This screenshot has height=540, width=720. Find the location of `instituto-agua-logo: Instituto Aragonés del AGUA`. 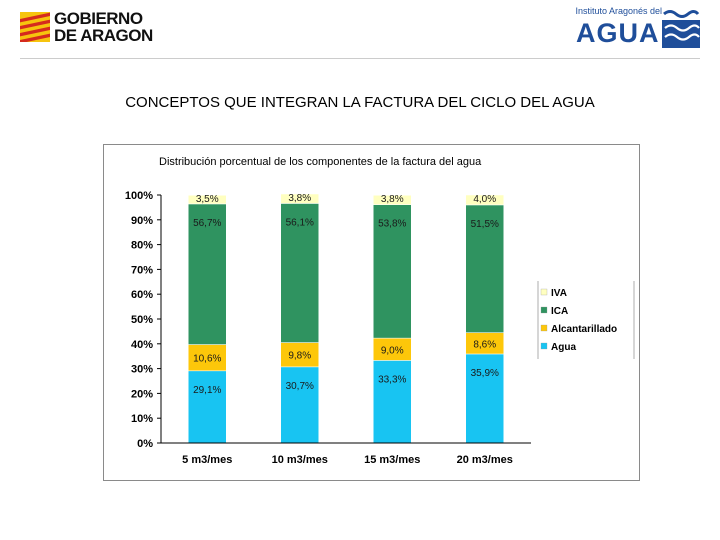

instituto-agua-logo: Instituto Aragonés del AGUA is located at coordinates (635, 27).